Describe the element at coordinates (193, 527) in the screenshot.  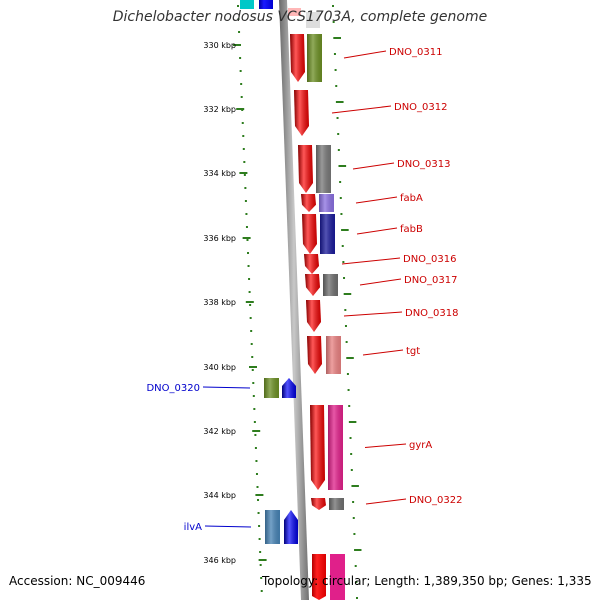
I see `gene-label: ilvA` at that location.